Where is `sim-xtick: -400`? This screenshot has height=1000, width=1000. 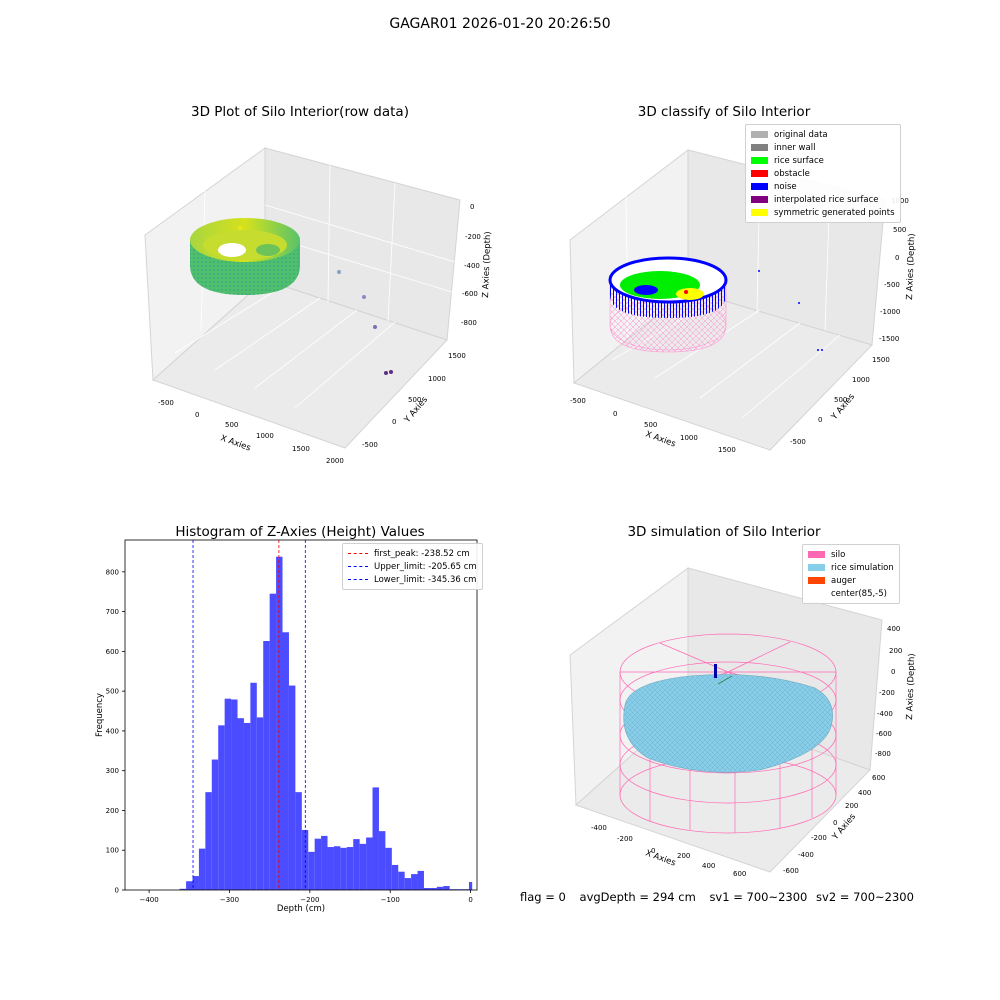
sim-xtick: -400 is located at coordinates (599, 828).